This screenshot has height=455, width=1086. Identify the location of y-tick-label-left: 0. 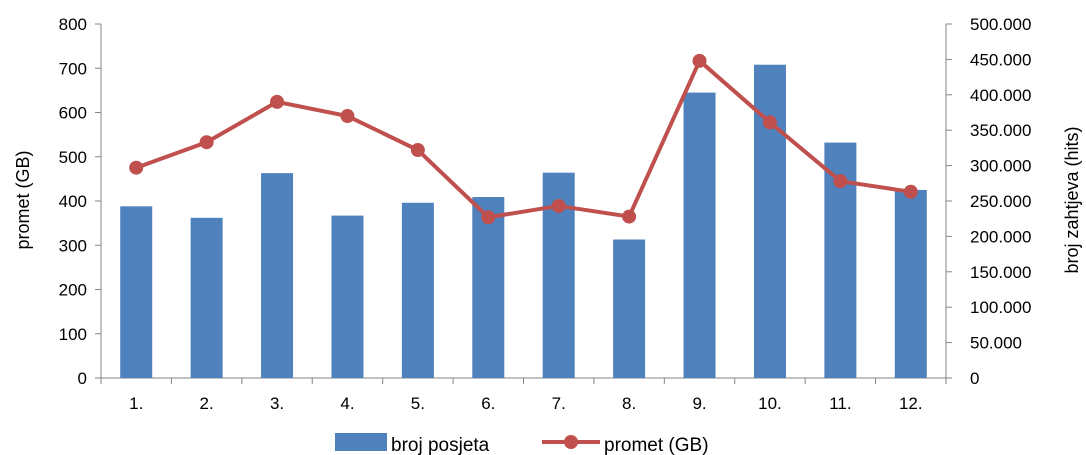
(82, 378).